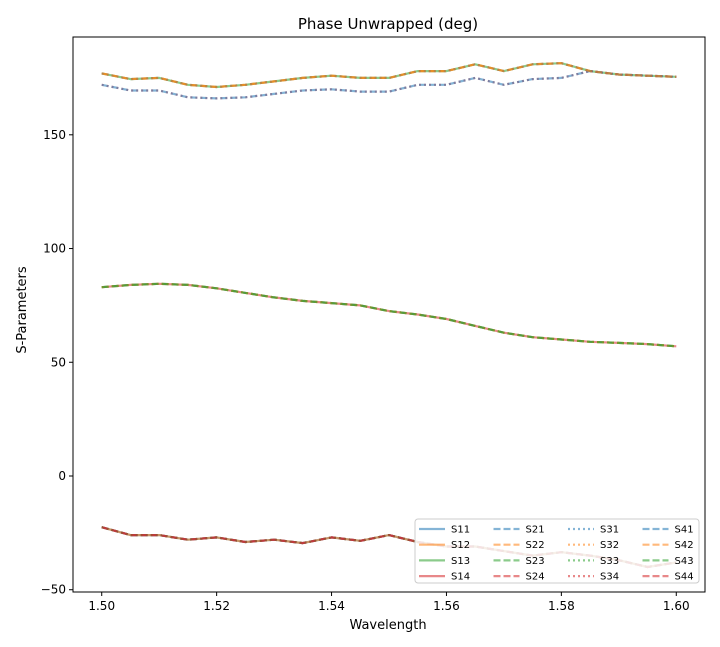 Image resolution: width=720 pixels, height=647 pixels. What do you see at coordinates (387, 625) in the screenshot?
I see `x-axis-title: Wavelength` at bounding box center [387, 625].